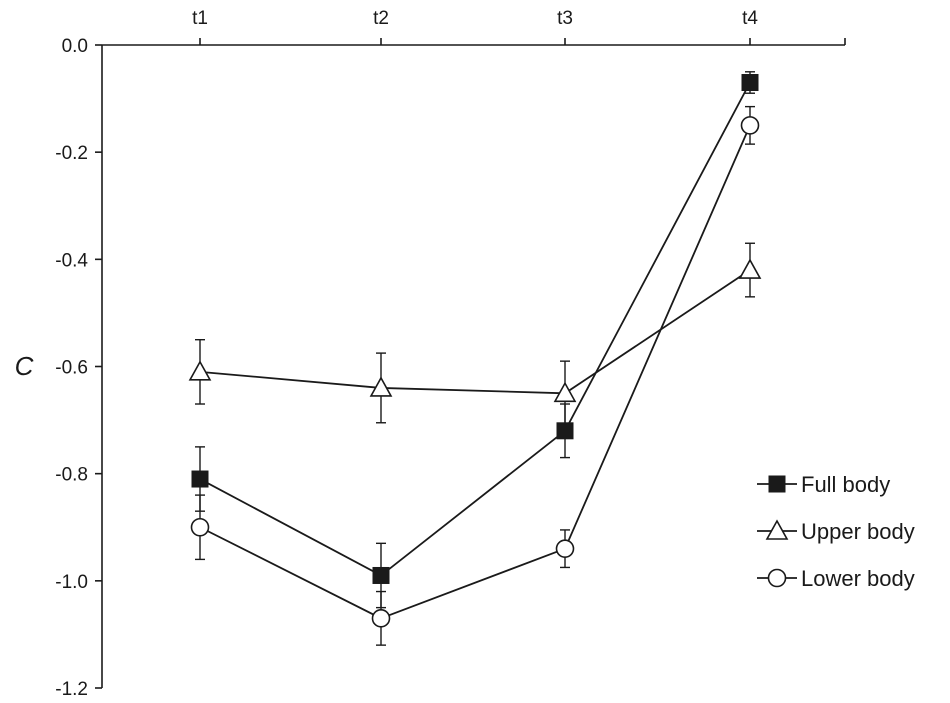  Describe the element at coordinates (71, 153) in the screenshot. I see `y-tick-label: -0.2` at that location.